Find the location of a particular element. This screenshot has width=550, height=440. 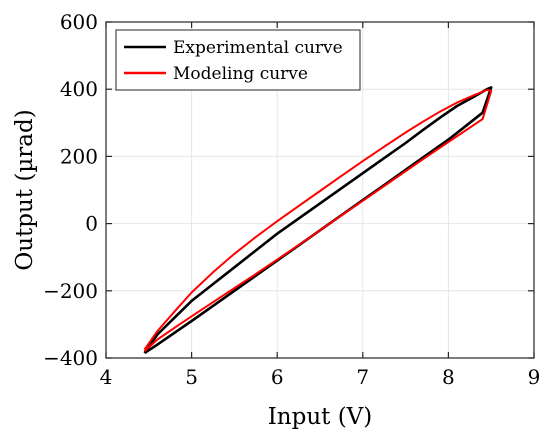

x-tick-label: 6 is located at coordinates (277, 377).